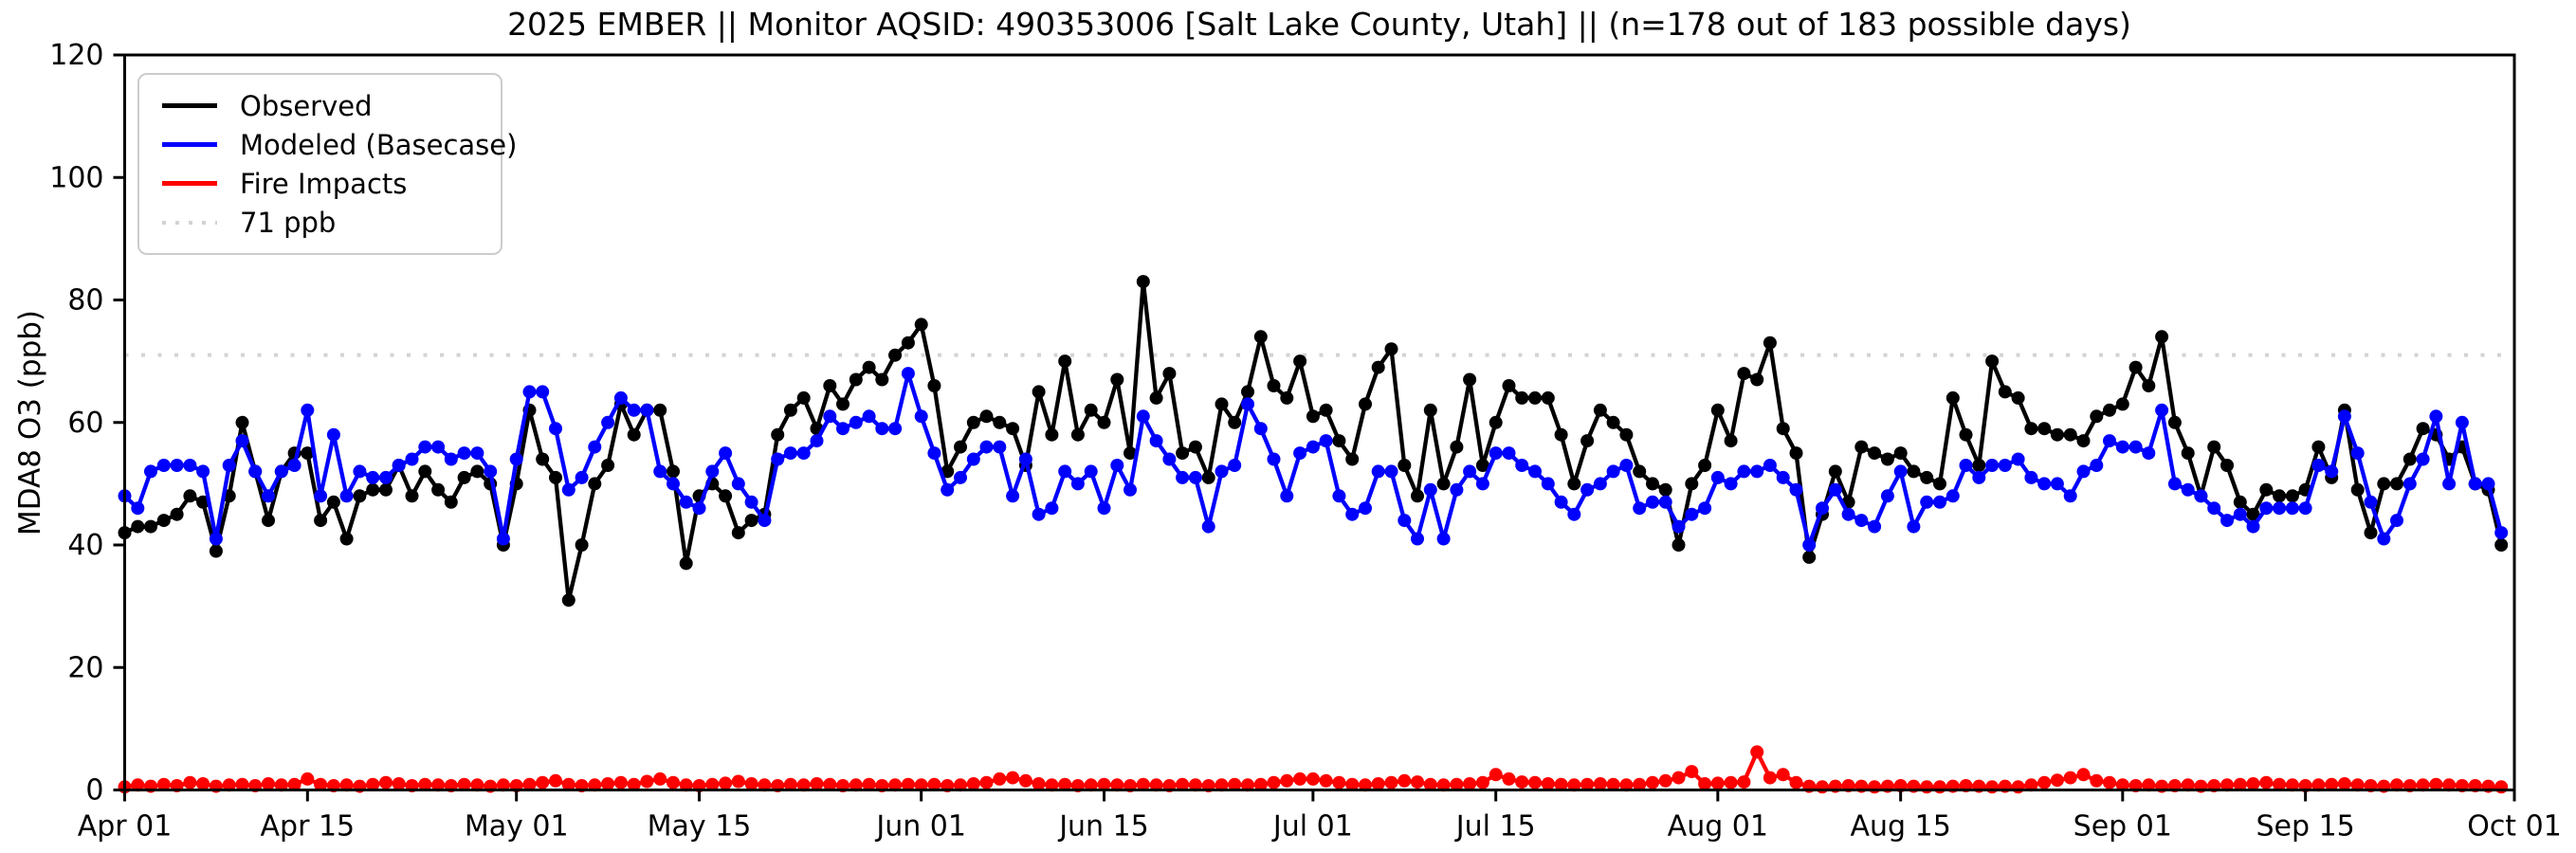 The width and height of the screenshot is (2576, 853). I want to click on modeled-line-swatch, so click(189, 144).